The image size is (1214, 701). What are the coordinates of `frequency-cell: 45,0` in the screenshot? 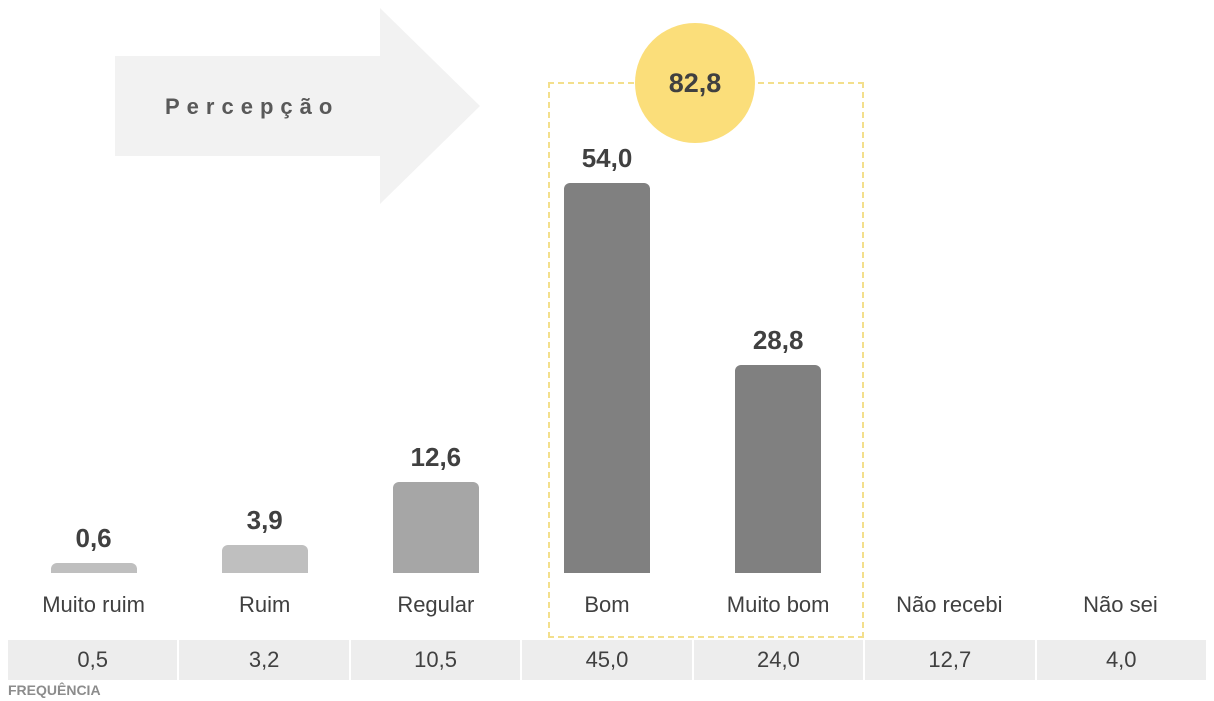 It's located at (605, 660).